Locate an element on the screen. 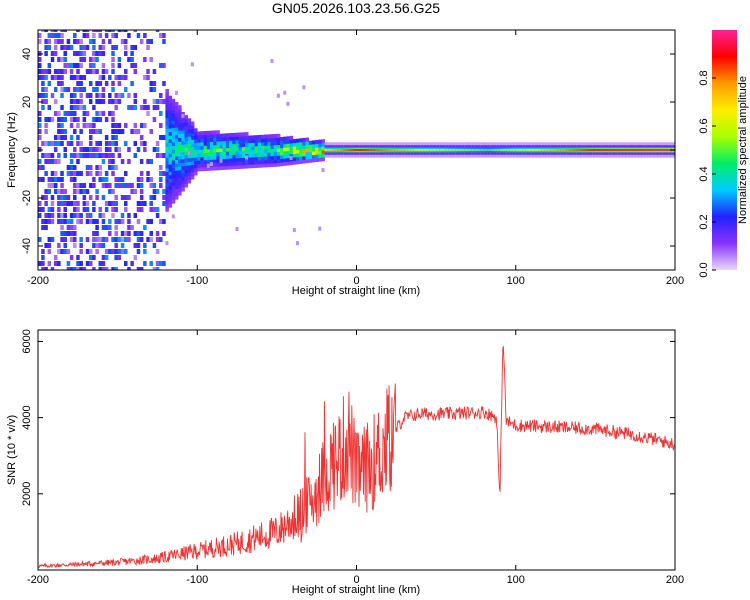 The width and height of the screenshot is (750, 600). top-y-tick-label: -20 is located at coordinates (27, 198).